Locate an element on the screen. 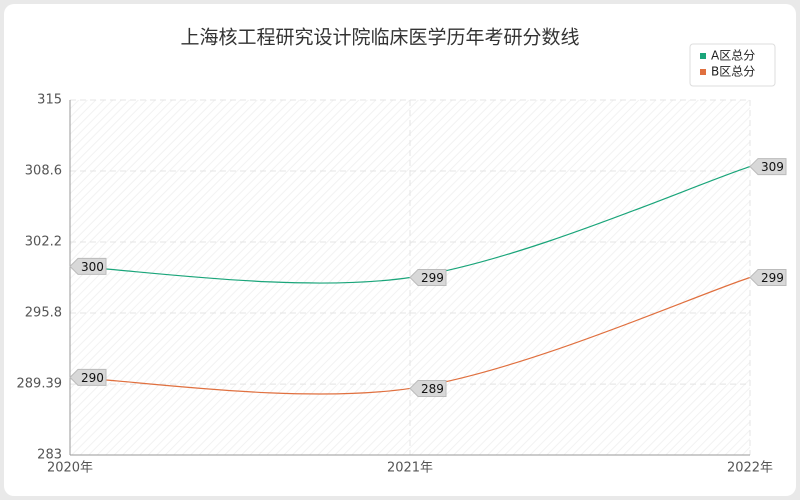 This screenshot has width=800, height=504. y-tick-label: 283 is located at coordinates (49, 455).